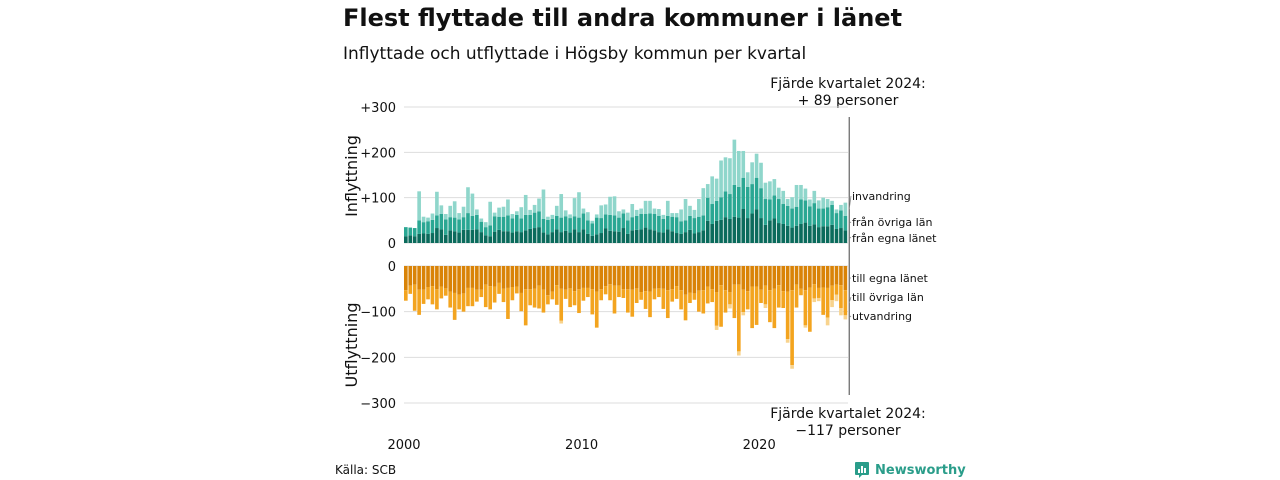  I want to click on annotation-latest-inflow-line2: + 89 personer, so click(848, 101).